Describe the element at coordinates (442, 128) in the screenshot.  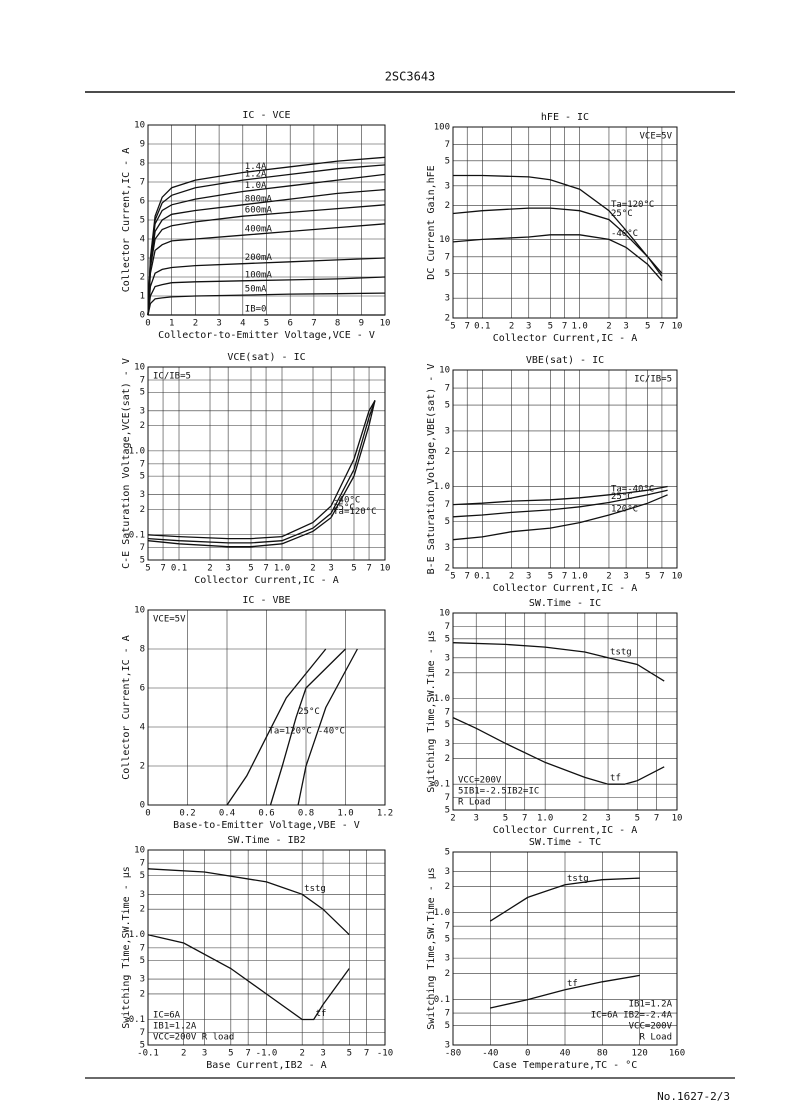
I see `y-tick-label: 100` at that location.